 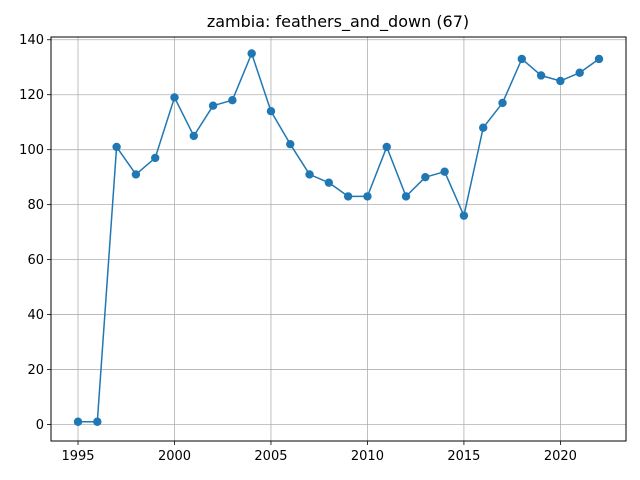 I want to click on y-tick-label: 40, so click(x=35, y=315).